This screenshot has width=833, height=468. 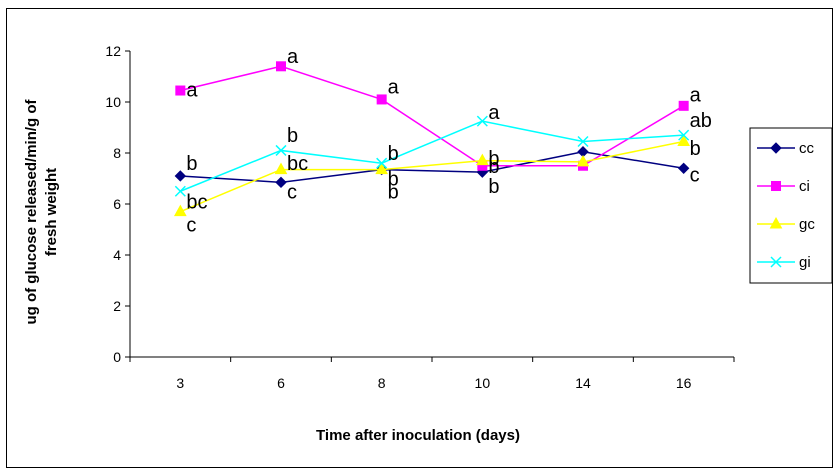 I want to click on y-tick-label: 10, so click(x=113, y=102).